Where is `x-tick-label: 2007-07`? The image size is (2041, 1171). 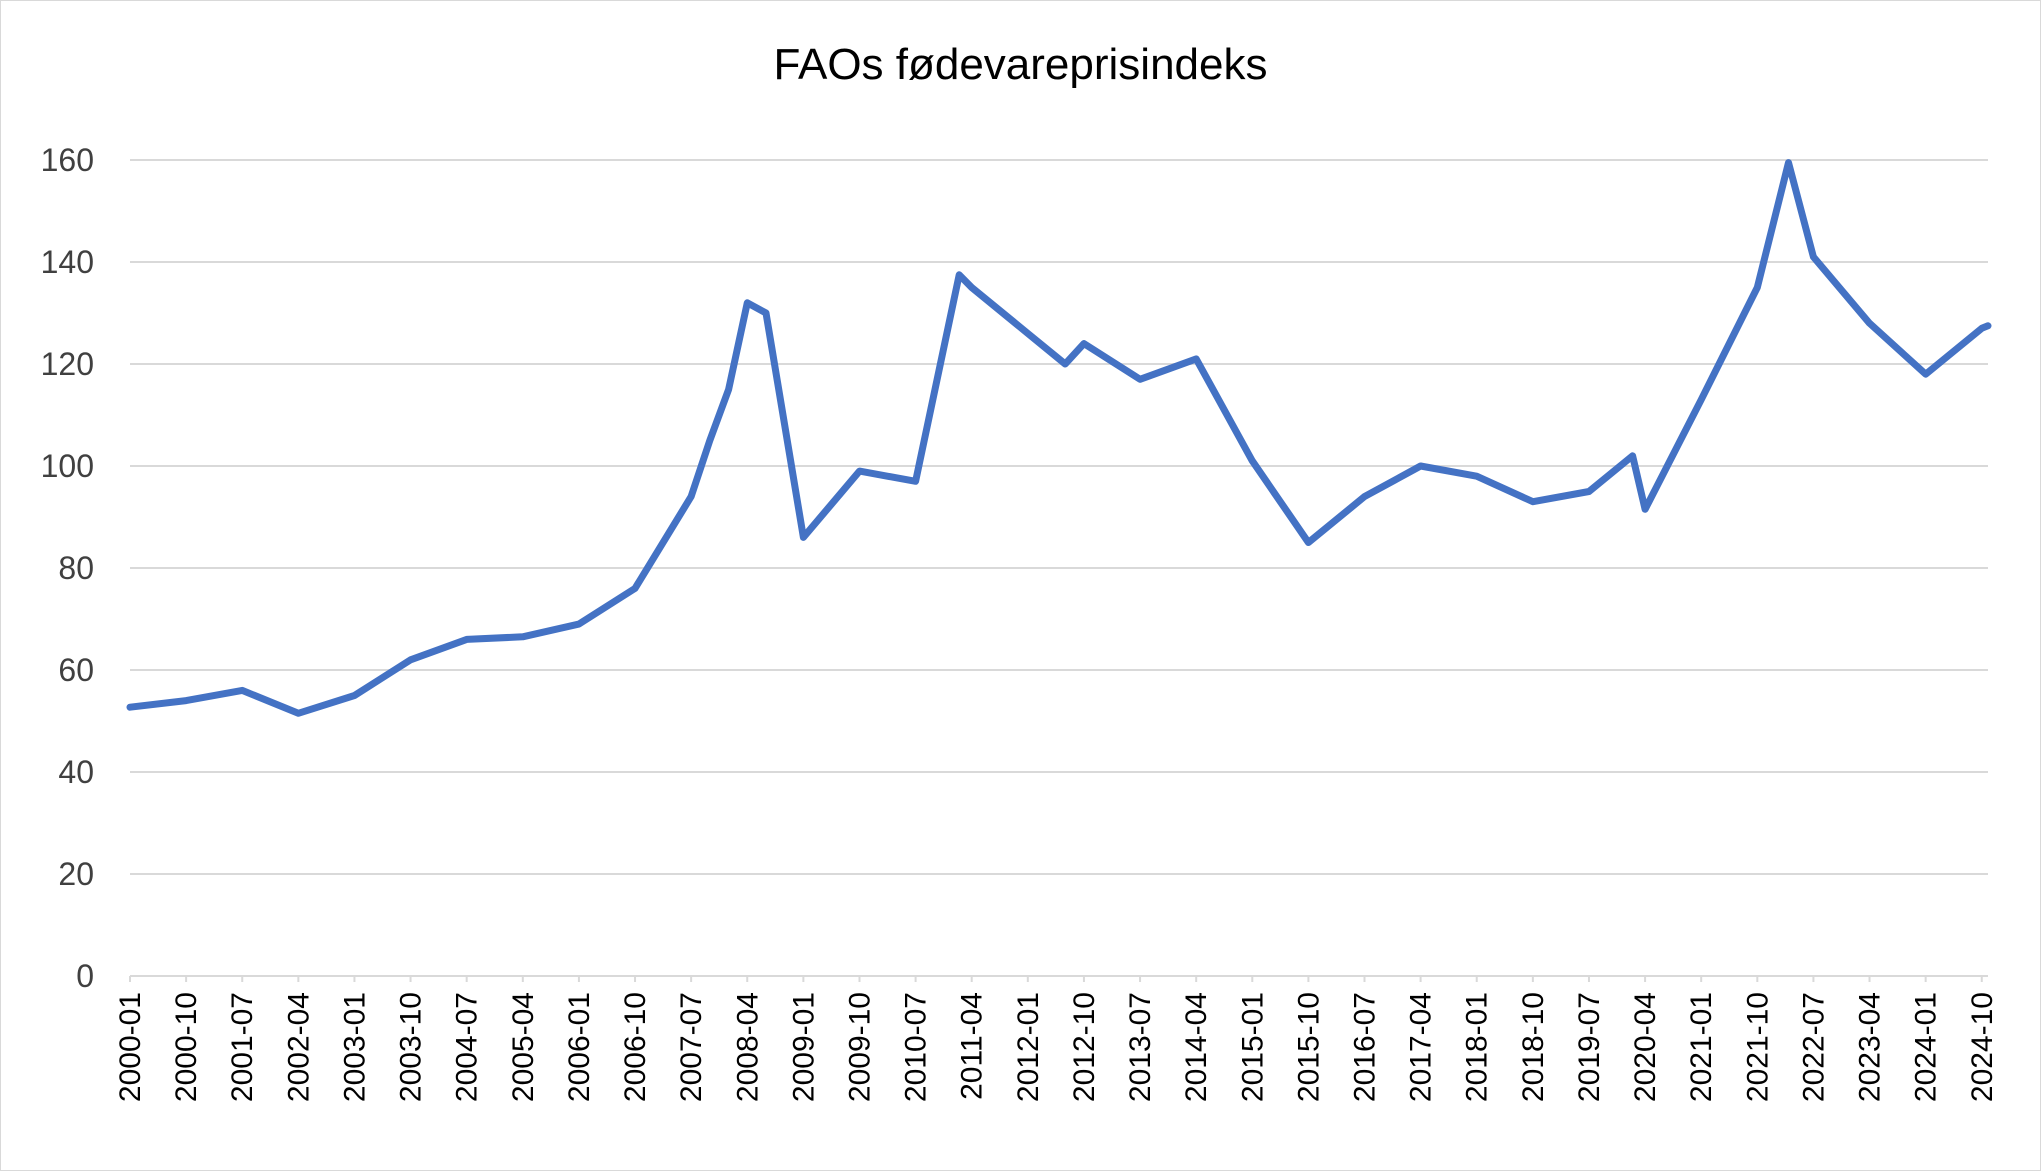
x-tick-label: 2007-07 is located at coordinates (691, 1047).